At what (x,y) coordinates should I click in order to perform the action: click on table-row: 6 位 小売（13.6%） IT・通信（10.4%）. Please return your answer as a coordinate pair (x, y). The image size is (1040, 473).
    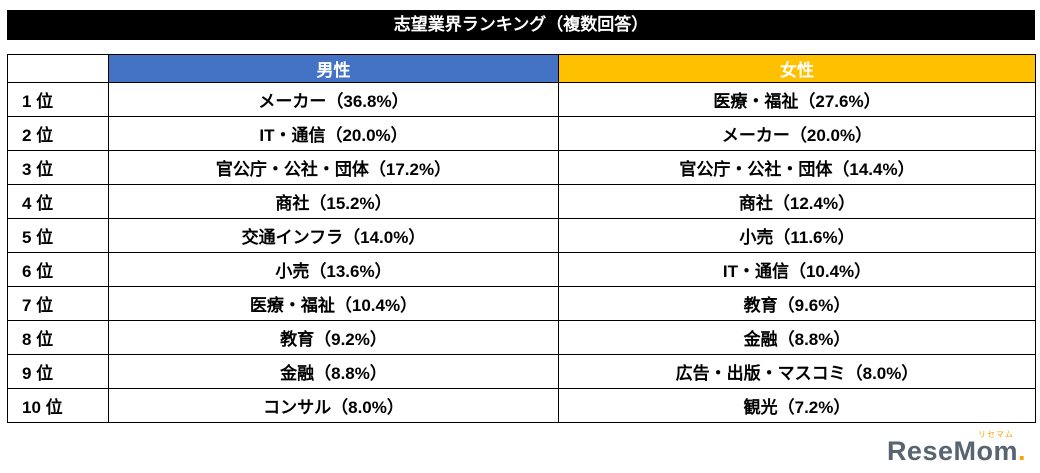
    Looking at the image, I should click on (521, 269).